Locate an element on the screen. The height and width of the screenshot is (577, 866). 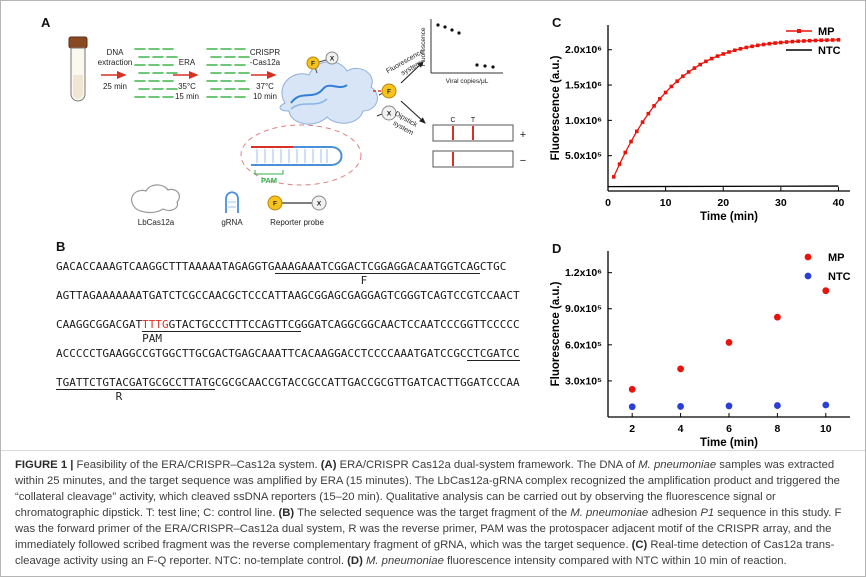
x-tick-label: 8 is located at coordinates (777, 429).